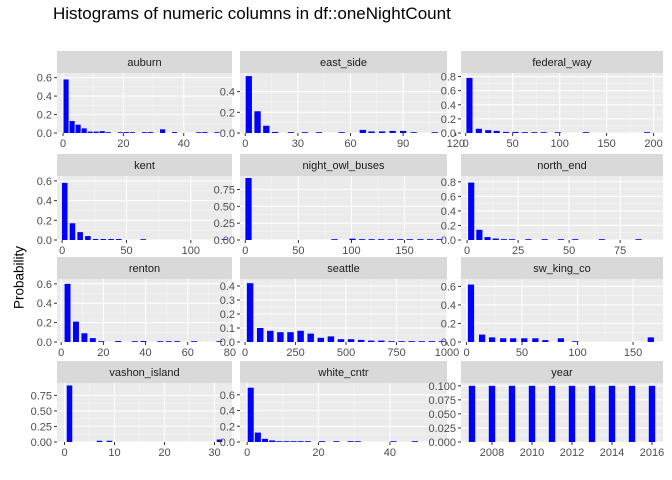 The width and height of the screenshot is (672, 480). What do you see at coordinates (214, 453) in the screenshot?
I see `x-tick-label: 30` at bounding box center [214, 453].